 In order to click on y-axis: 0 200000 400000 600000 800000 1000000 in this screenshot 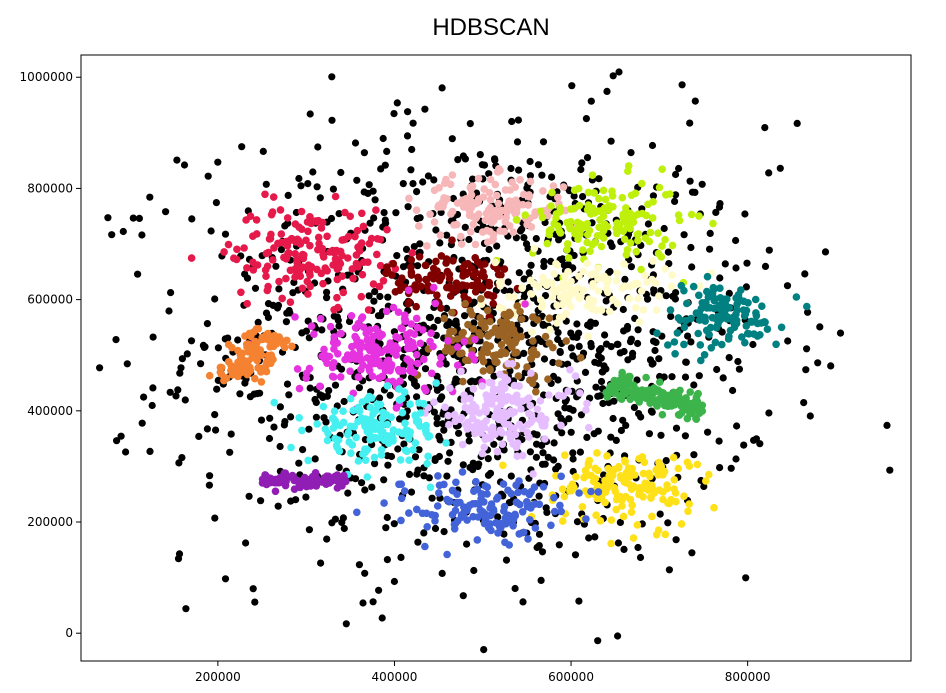, I will do `click(50, 355)`.